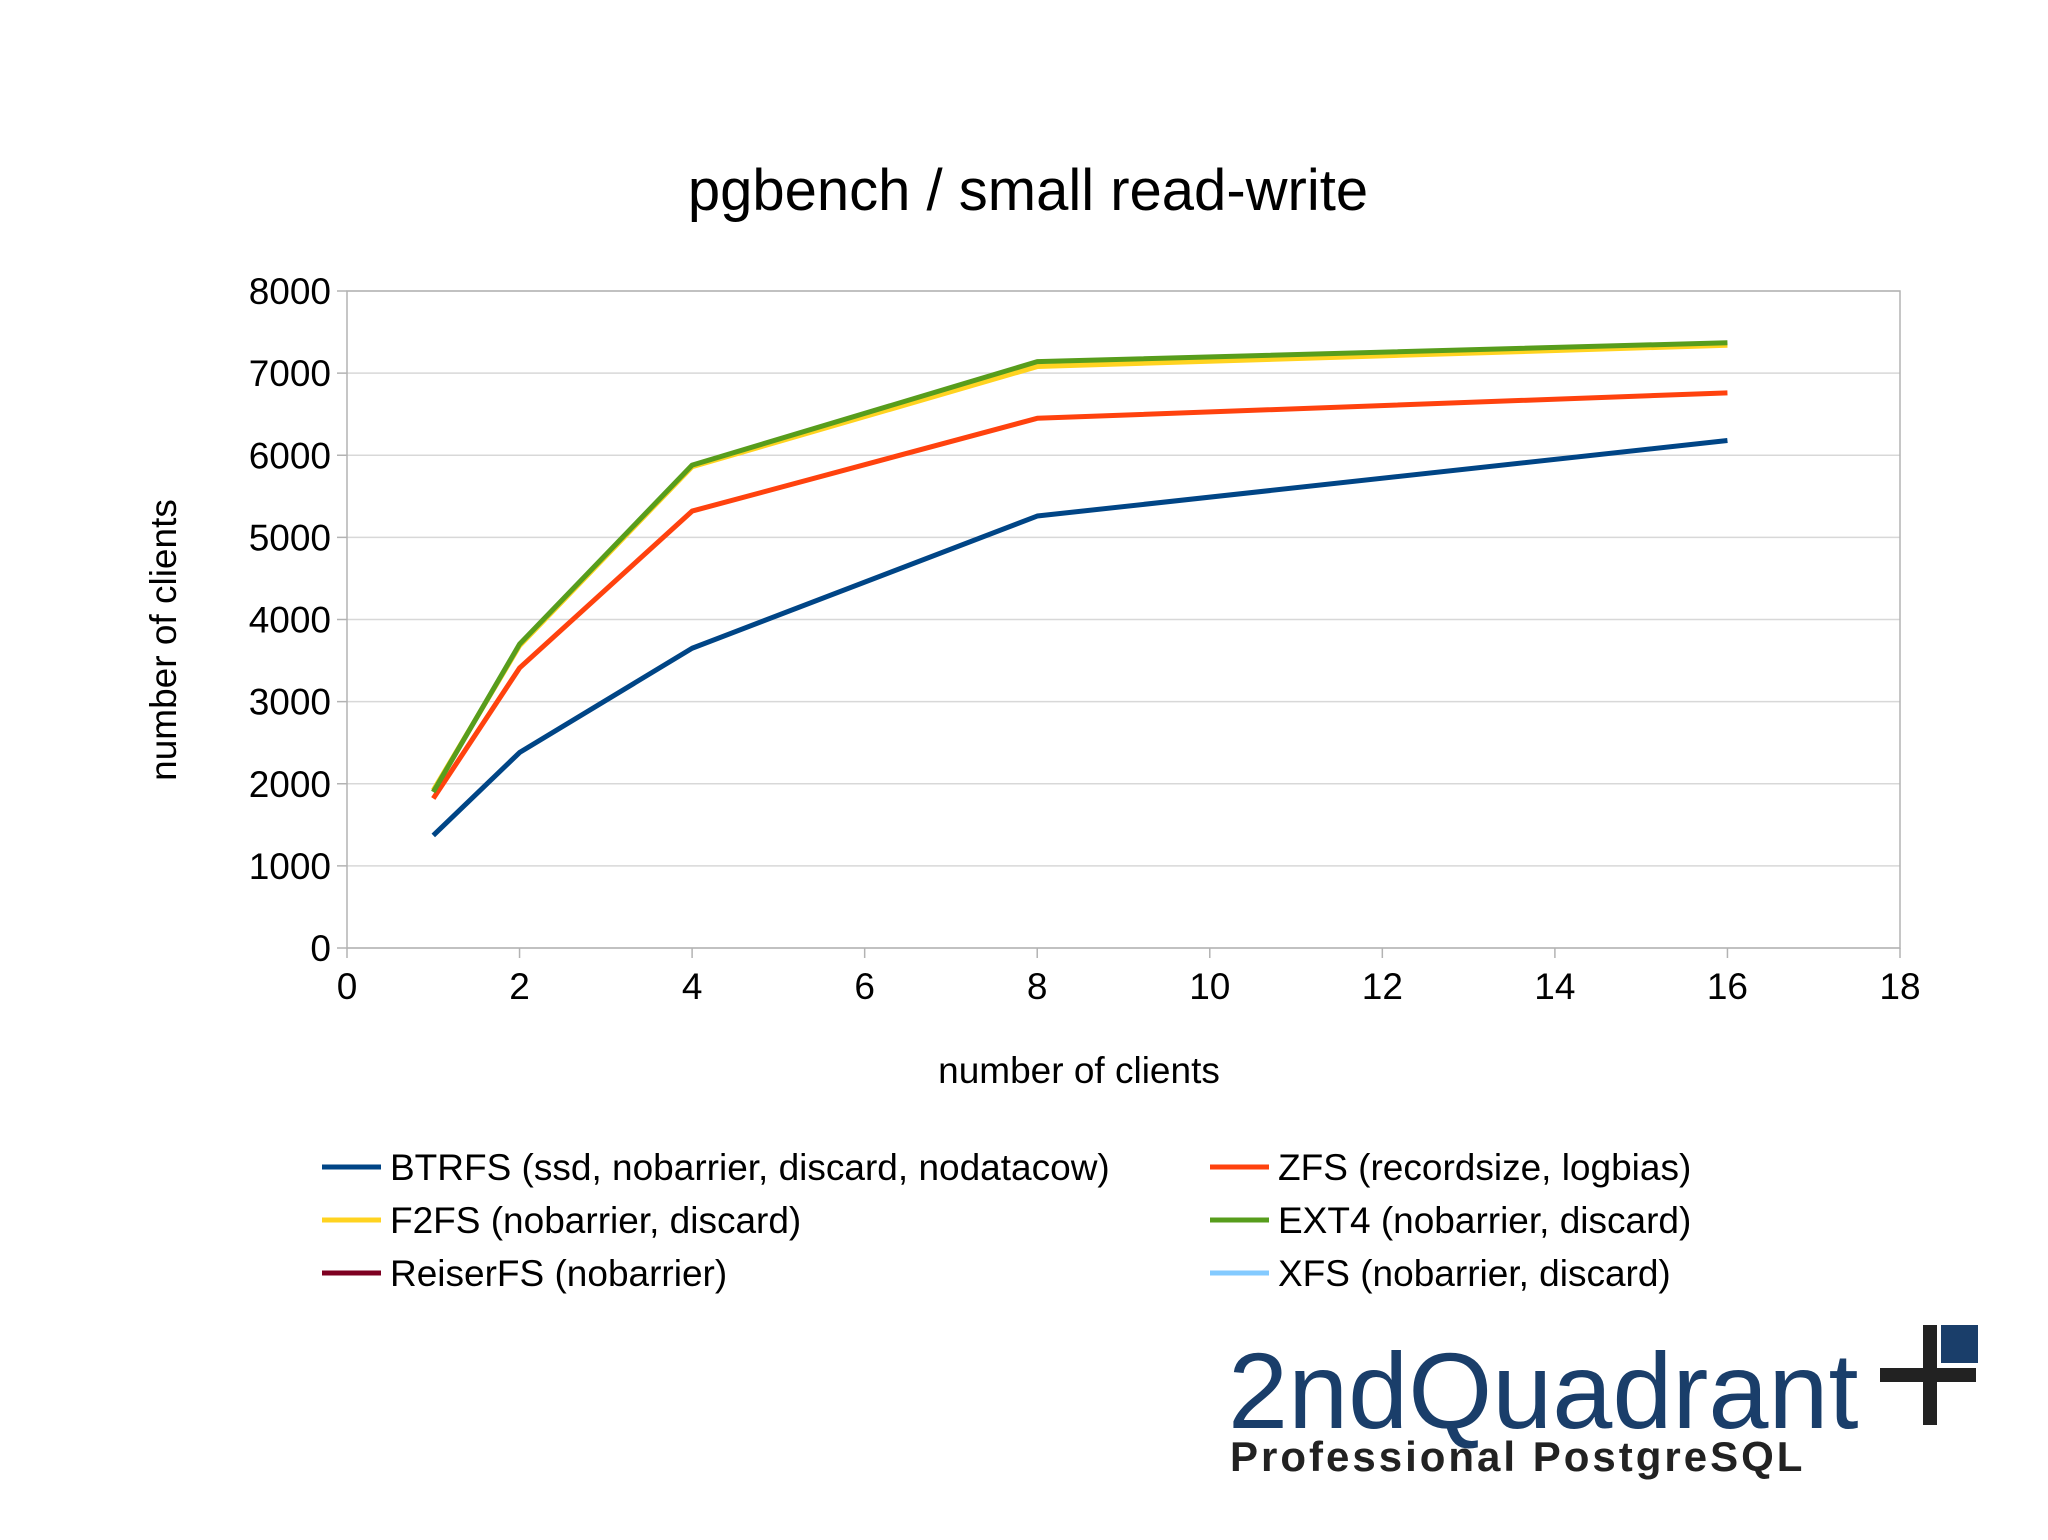  What do you see at coordinates (1037, 986) in the screenshot?
I see `x-tick-label: 8` at bounding box center [1037, 986].